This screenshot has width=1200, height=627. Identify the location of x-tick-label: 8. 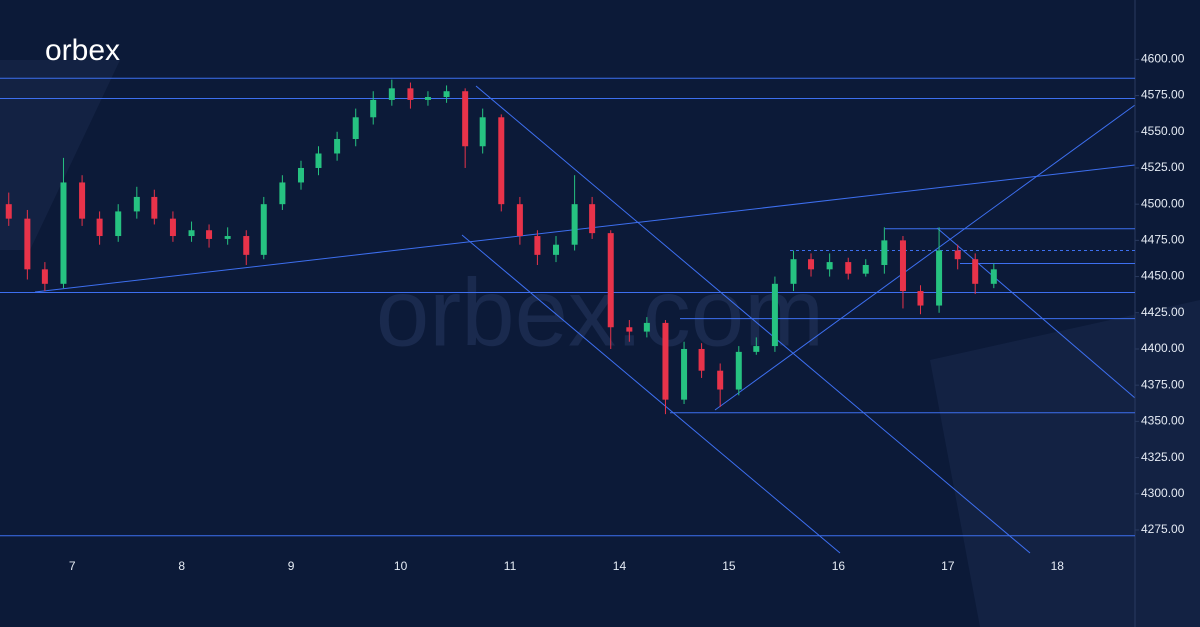
(181, 566).